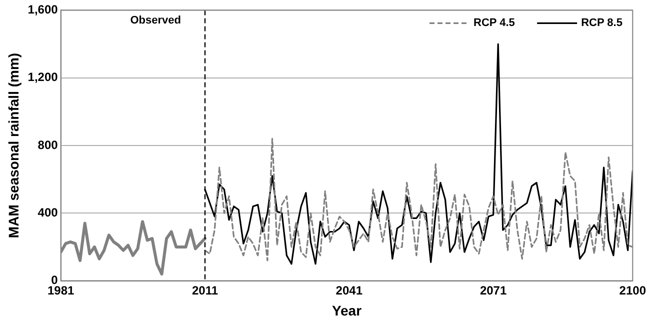 The height and width of the screenshot is (324, 649). Describe the element at coordinates (48, 145) in the screenshot. I see `y-tick-label: 800` at that location.